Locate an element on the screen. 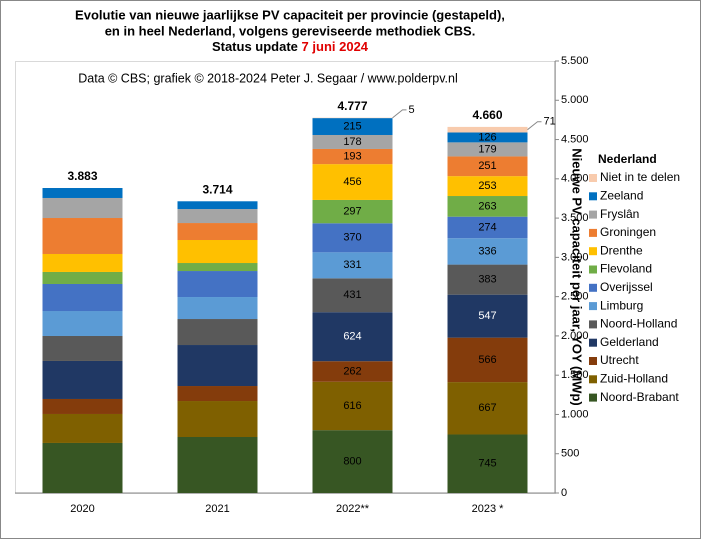 This screenshot has height=540, width=702. y-tick-label: 3.500 is located at coordinates (575, 218).